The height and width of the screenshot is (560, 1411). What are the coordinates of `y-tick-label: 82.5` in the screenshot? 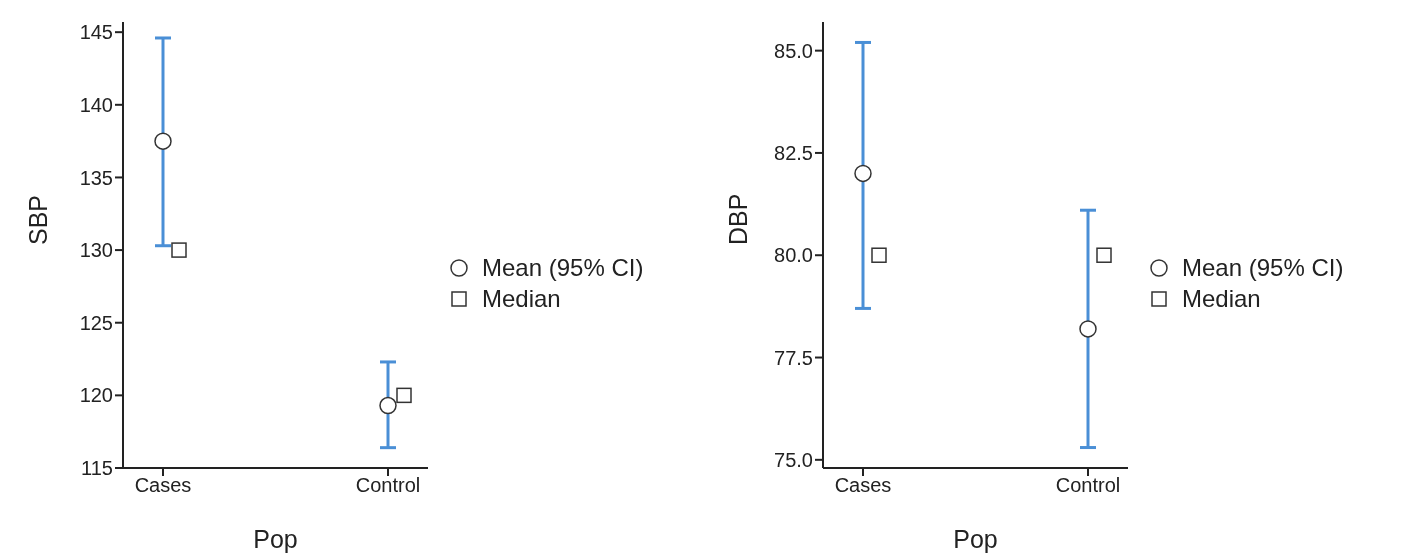 It's located at (793, 153).